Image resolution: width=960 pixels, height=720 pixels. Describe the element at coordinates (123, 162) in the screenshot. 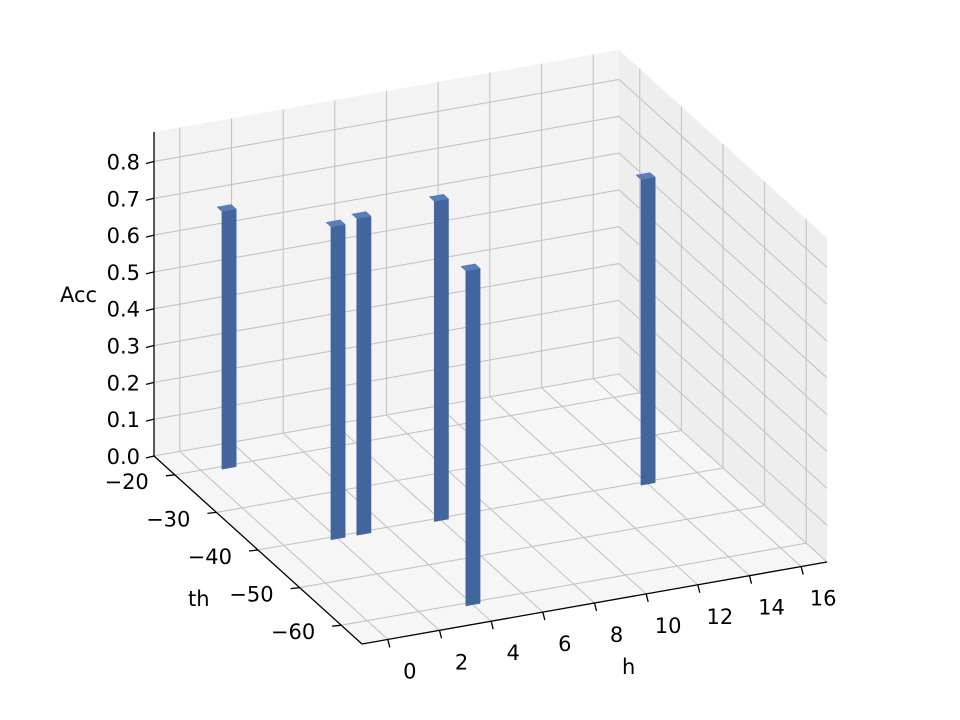

I see `z-tick-label: 0.8` at that location.